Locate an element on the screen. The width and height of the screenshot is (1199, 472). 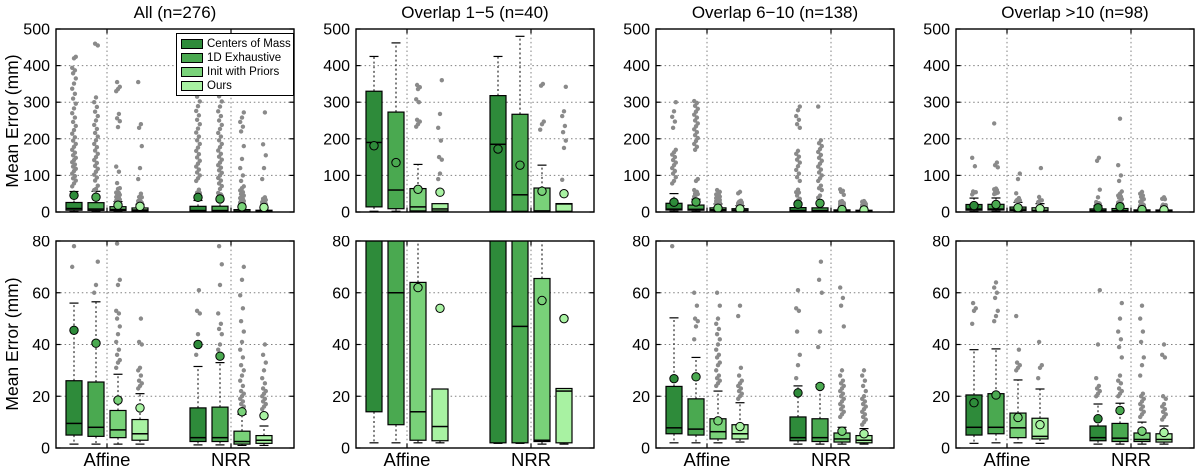
boxes-layer is located at coordinates (469, 343).